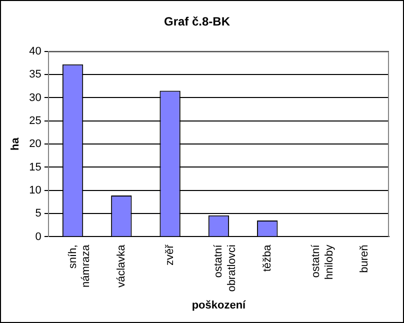  Describe the element at coordinates (38, 236) in the screenshot. I see `y-tick-label: 0` at that location.